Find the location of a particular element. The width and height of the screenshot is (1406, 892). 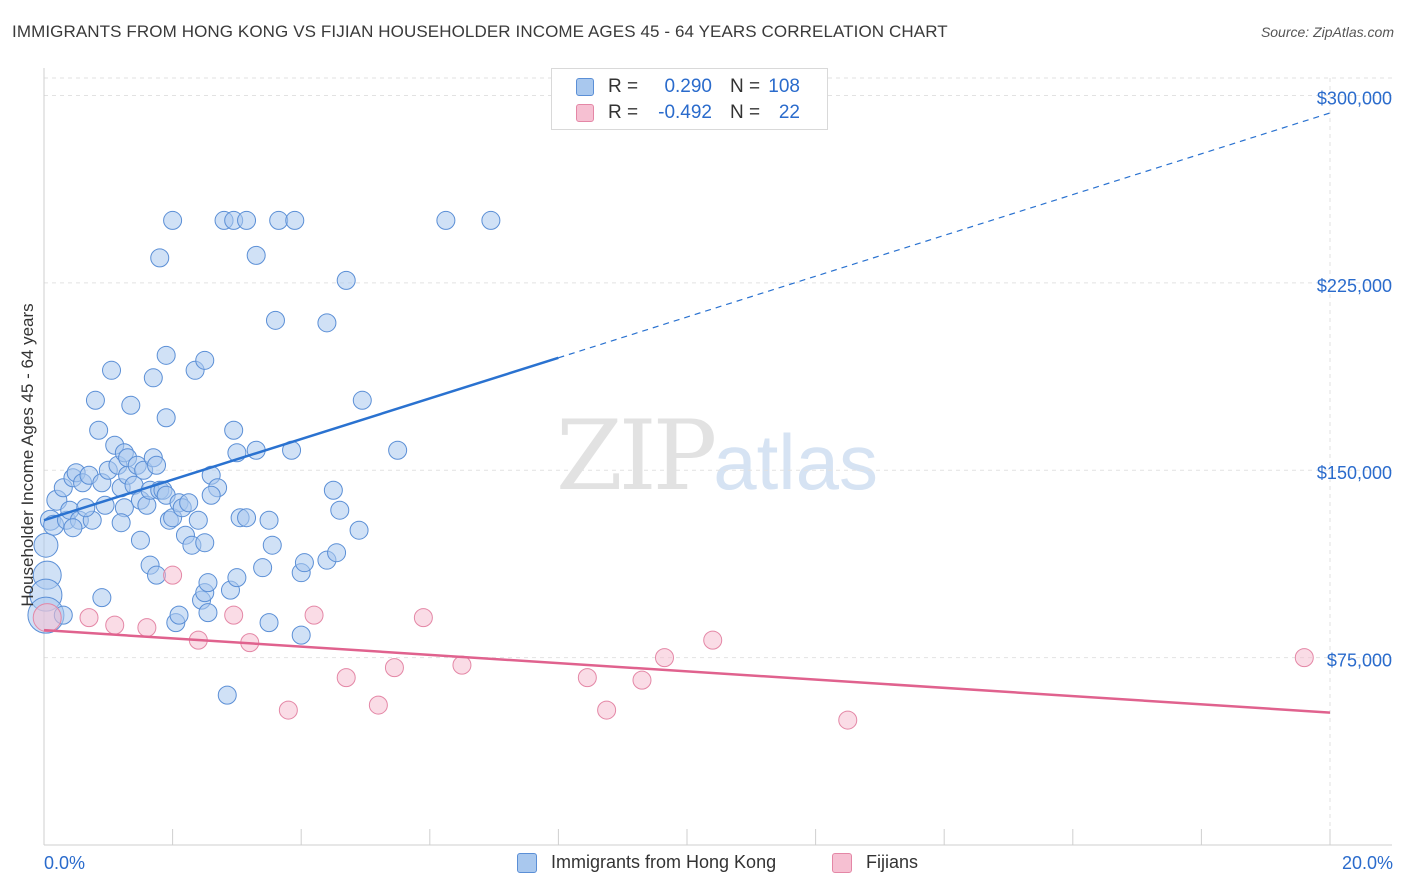

n-value: 22 is located at coordinates (789, 112).